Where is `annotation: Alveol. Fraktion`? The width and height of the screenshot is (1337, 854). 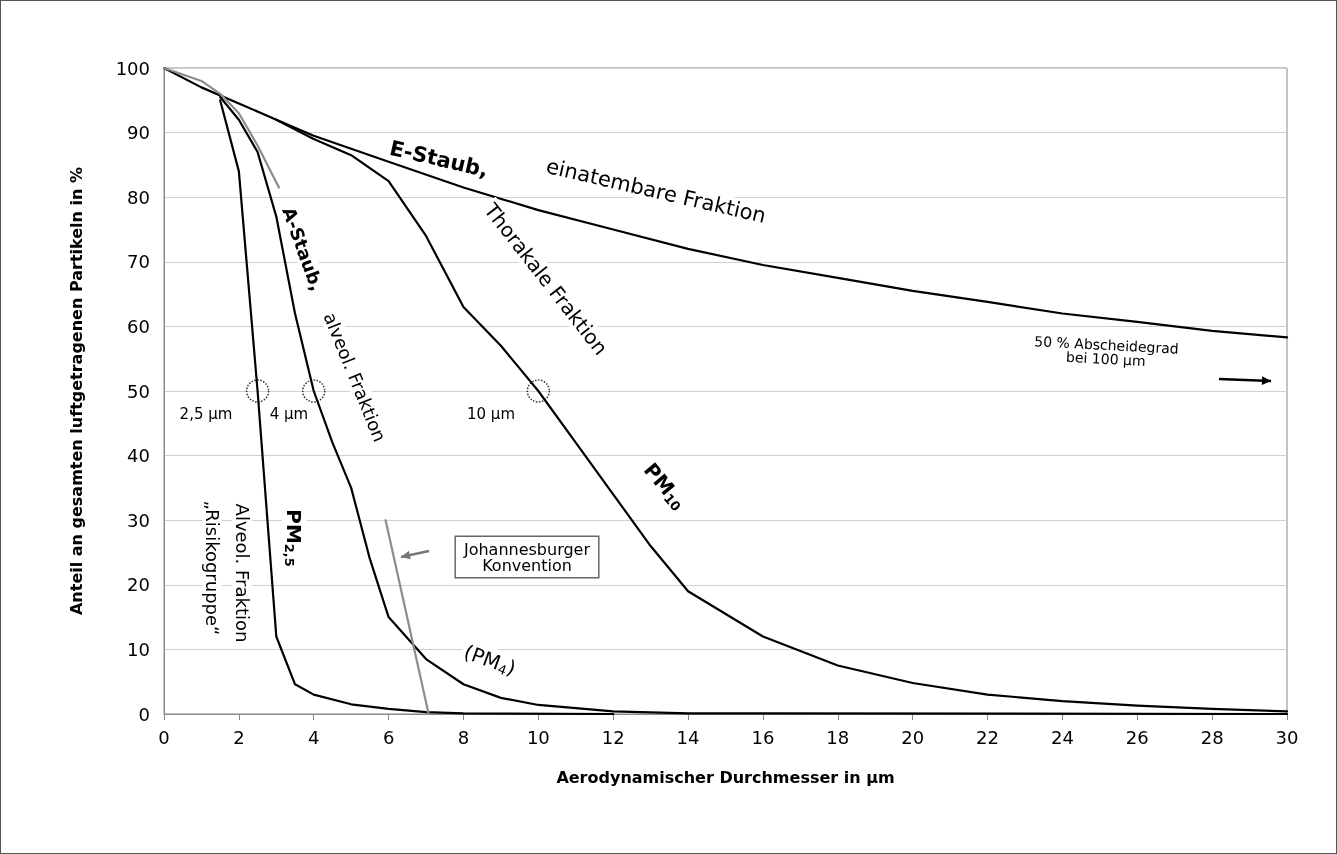
annotation: Alveol. Fraktion is located at coordinates (242, 573).